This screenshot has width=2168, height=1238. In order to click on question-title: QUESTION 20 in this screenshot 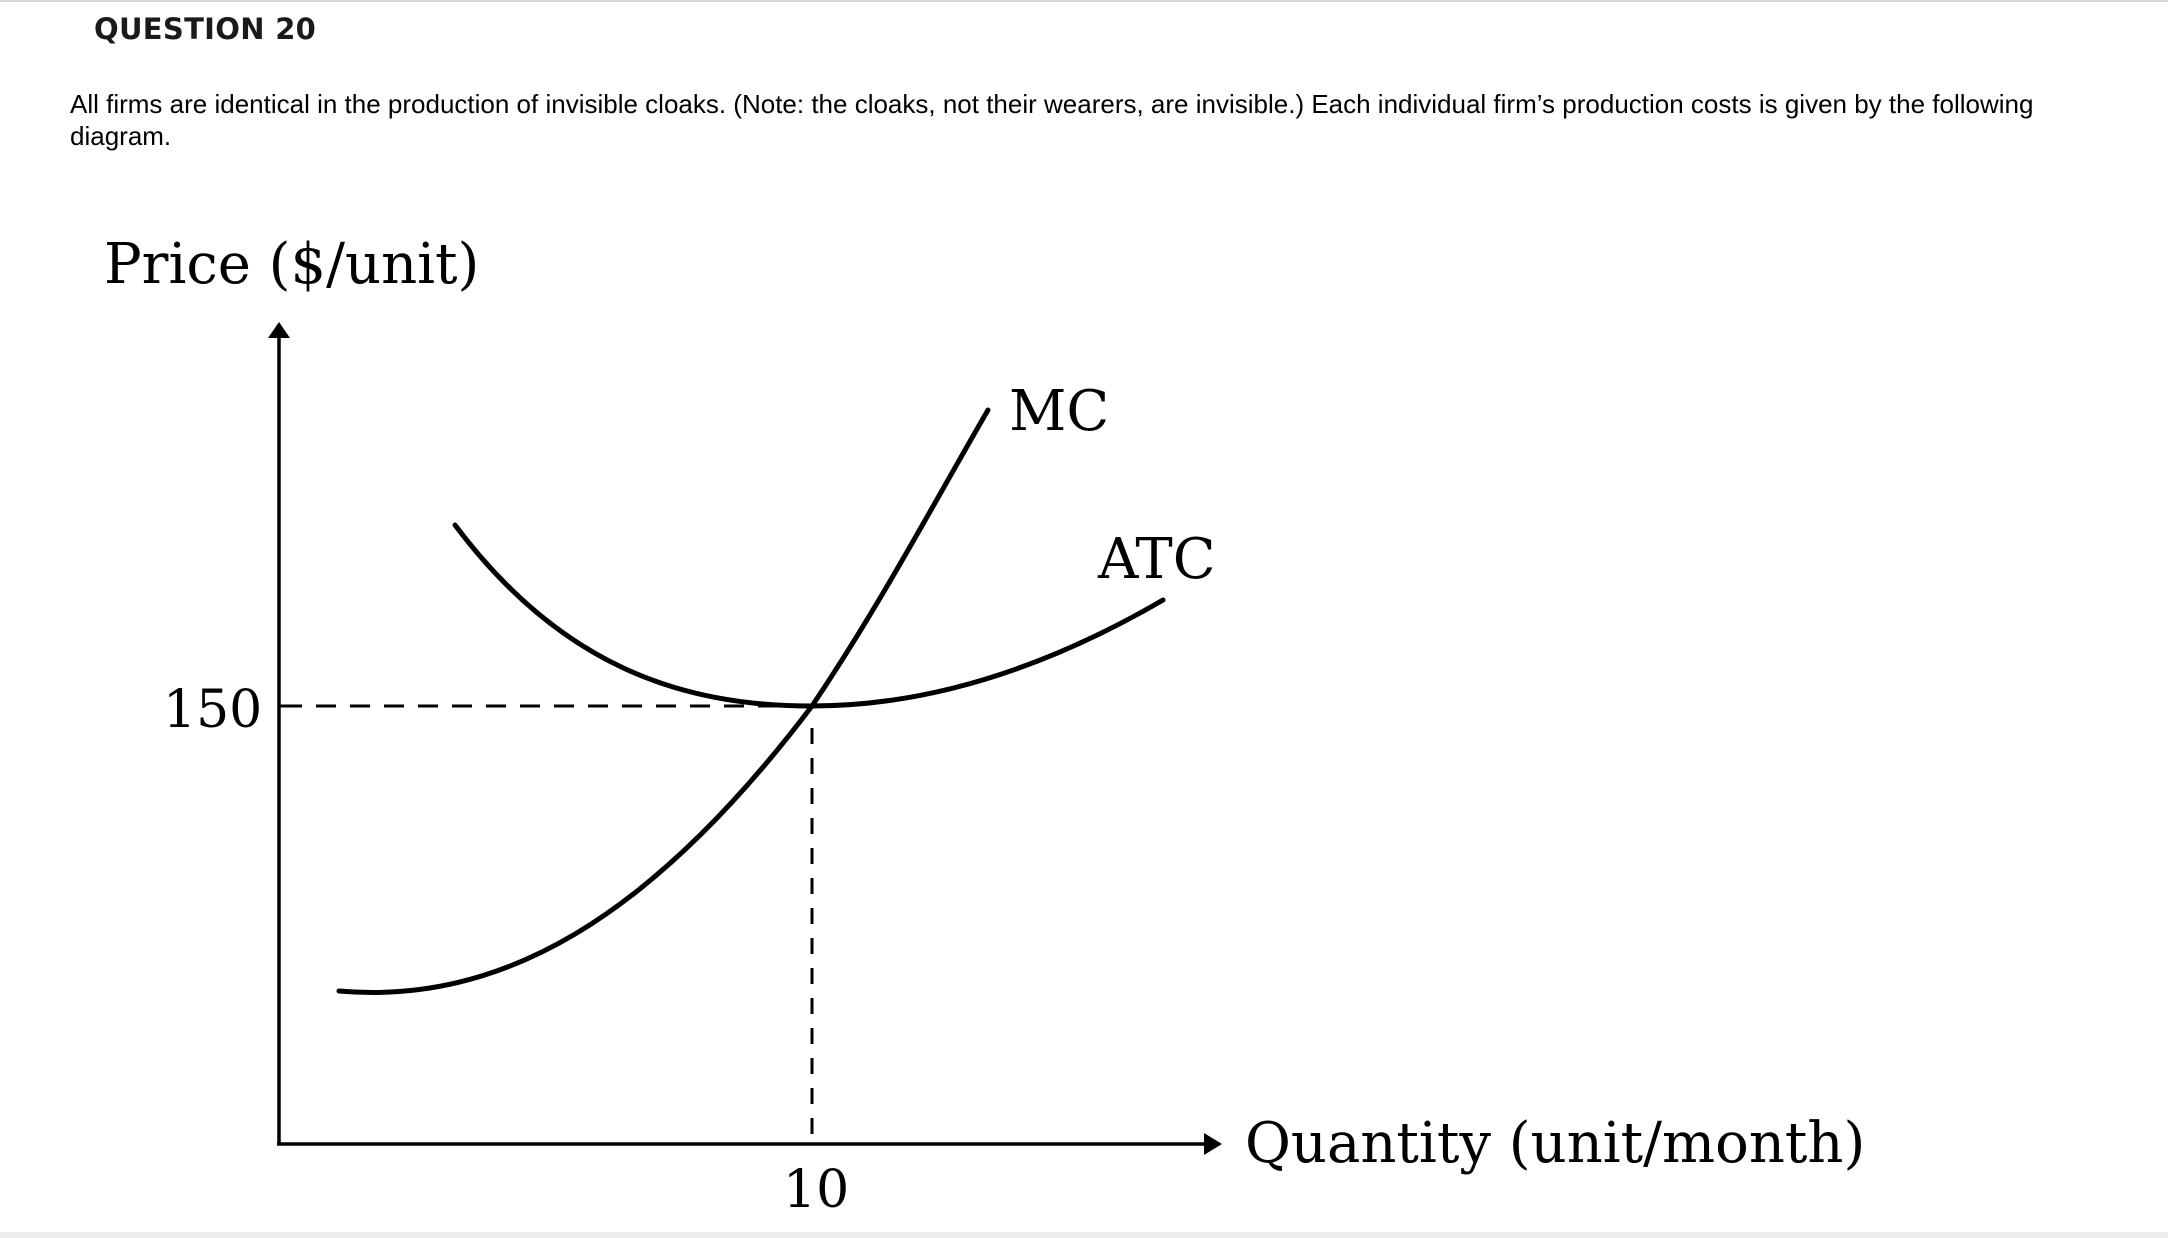, I will do `click(205, 29)`.